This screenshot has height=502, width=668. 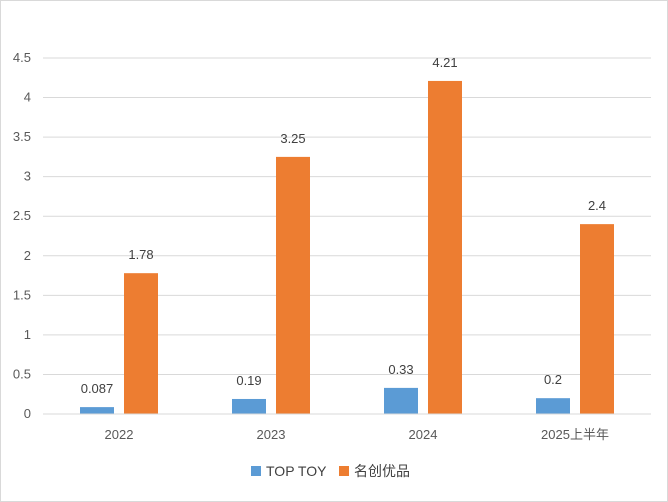 I want to click on legend-label: TOP TOY, so click(x=296, y=471).